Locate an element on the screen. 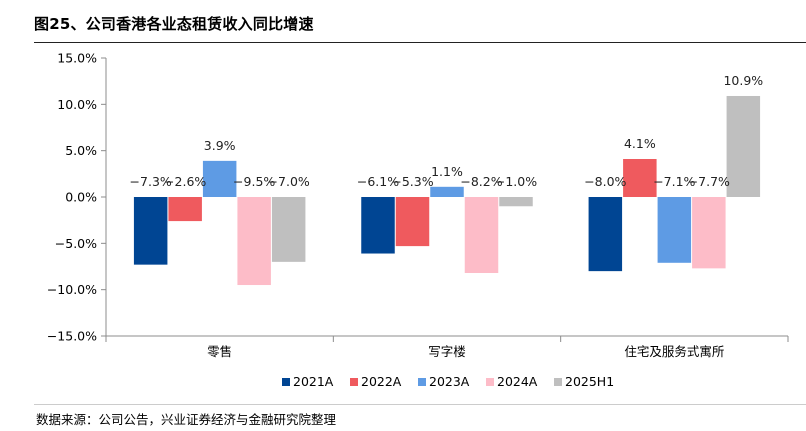 This screenshot has width=806, height=431. y-tick-label: −15.0% is located at coordinates (72, 336).